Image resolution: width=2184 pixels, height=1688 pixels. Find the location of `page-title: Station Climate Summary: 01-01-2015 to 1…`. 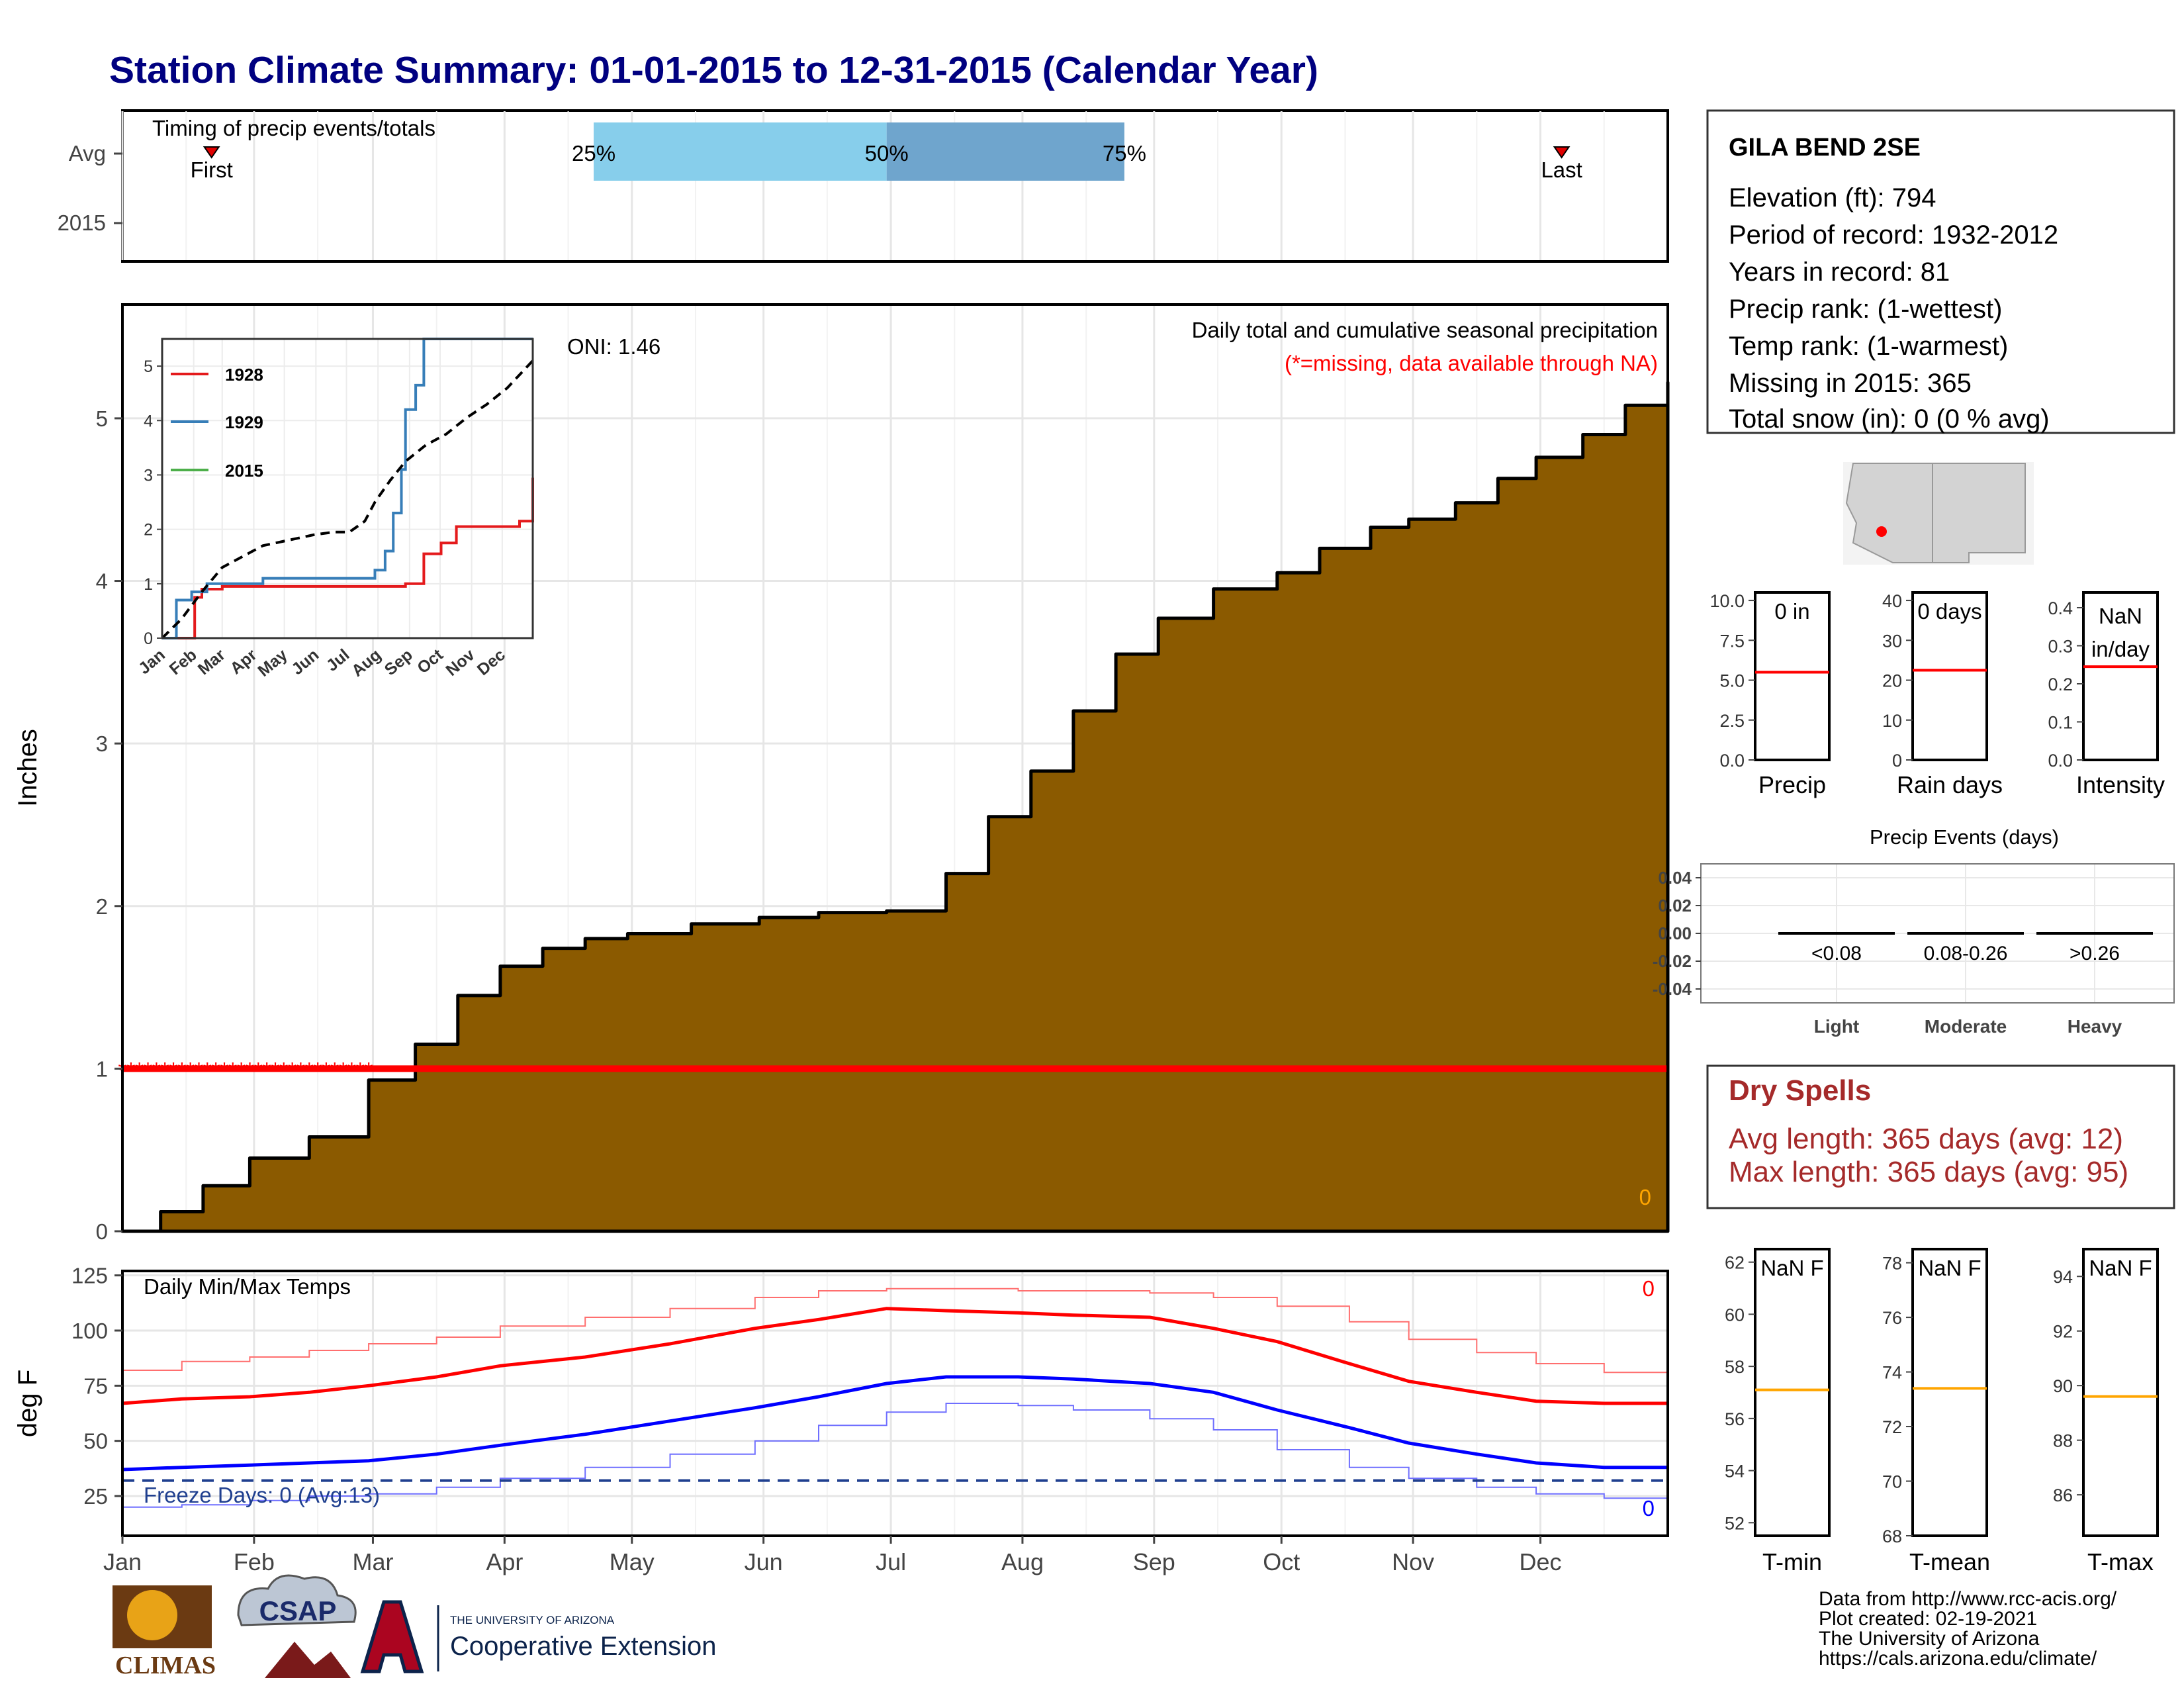

page-title: Station Climate Summary: 01-01-2015 to 1… is located at coordinates (714, 70).